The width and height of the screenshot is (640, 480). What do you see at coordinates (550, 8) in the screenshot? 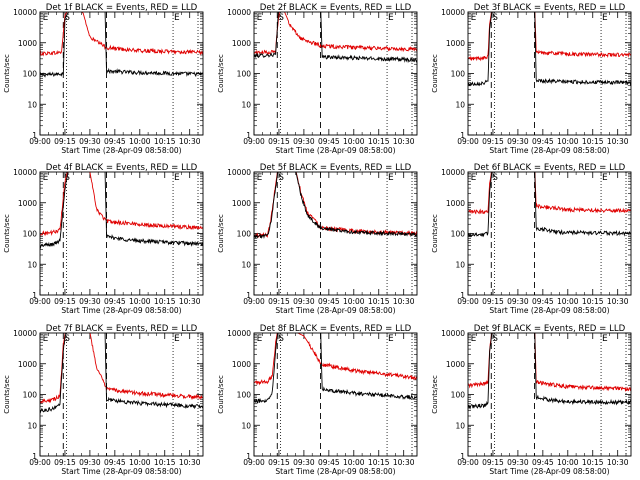
I see `chart-title: Det 3f BLACK = Events, RED = LLD` at bounding box center [550, 8].